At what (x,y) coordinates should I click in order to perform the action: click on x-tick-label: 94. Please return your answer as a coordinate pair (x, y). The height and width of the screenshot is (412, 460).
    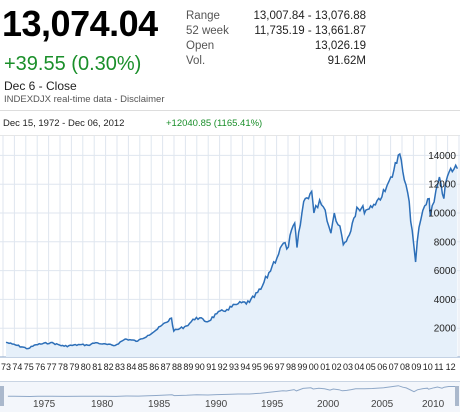
    Looking at the image, I should click on (245, 366).